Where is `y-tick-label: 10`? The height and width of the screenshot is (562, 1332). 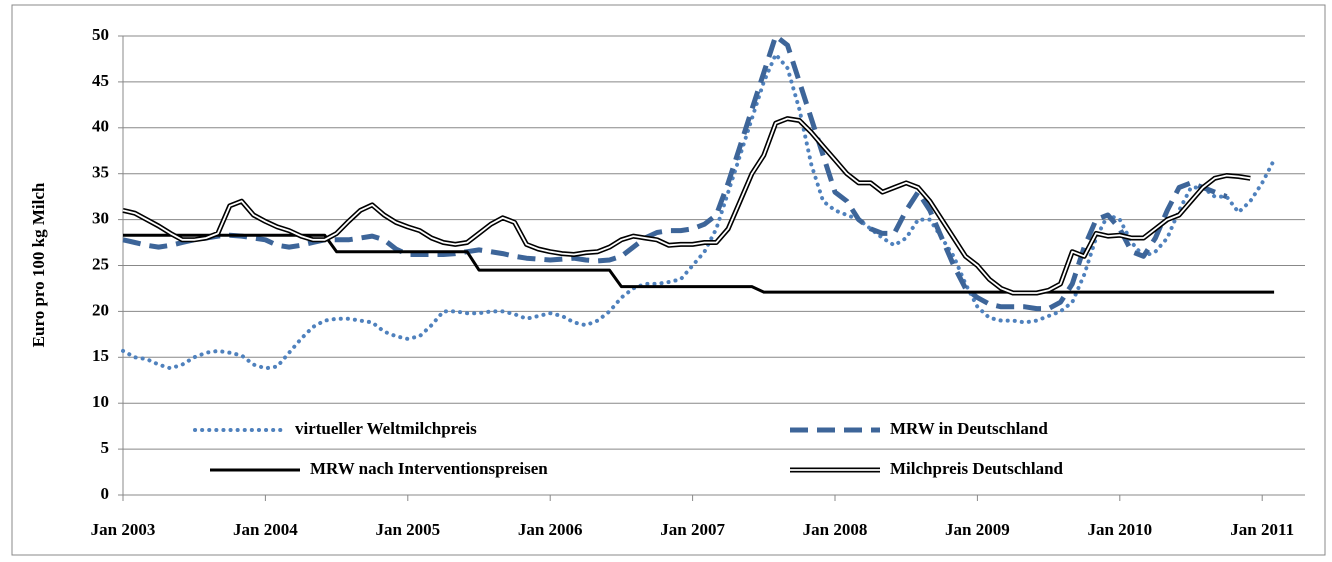
y-tick-label: 10 is located at coordinates (100, 401).